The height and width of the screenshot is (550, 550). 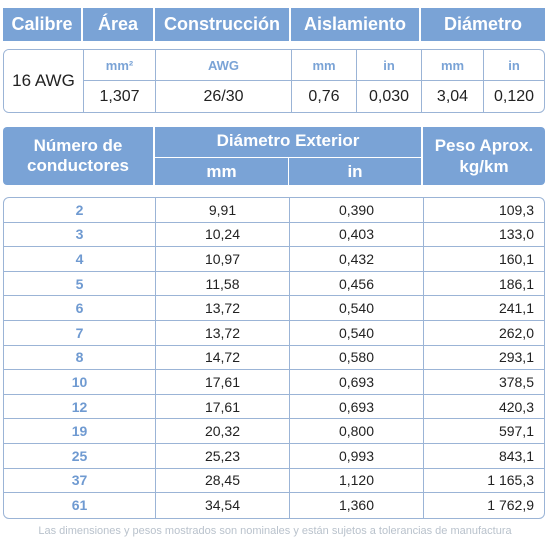 I want to click on cell-peso: 420,3, so click(x=516, y=406).